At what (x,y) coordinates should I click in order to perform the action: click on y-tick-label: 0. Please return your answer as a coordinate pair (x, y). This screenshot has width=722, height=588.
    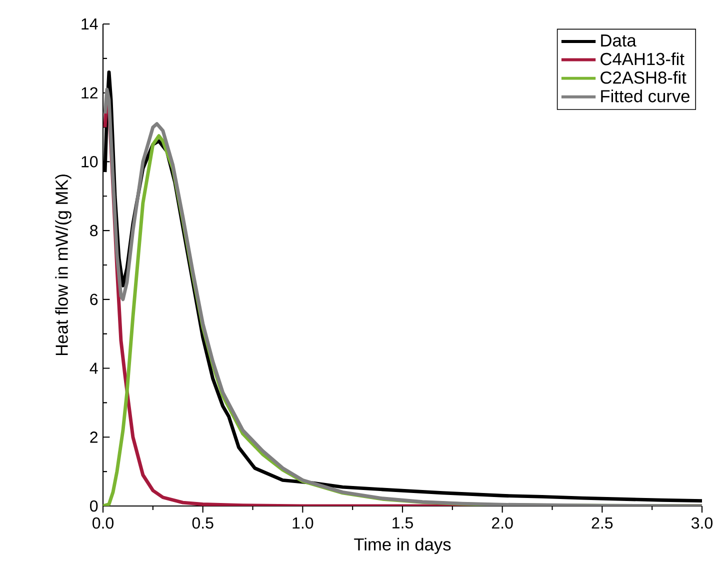
    Looking at the image, I should click on (94, 506).